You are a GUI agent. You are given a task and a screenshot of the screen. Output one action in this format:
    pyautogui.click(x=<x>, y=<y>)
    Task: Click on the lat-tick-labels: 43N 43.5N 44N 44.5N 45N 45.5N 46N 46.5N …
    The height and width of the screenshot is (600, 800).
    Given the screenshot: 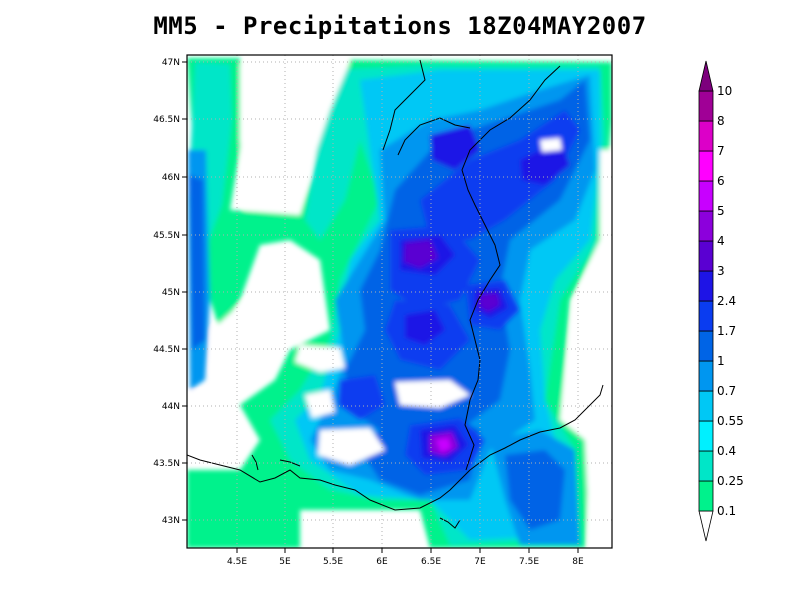 What is the action you would take?
    pyautogui.click(x=166, y=292)
    